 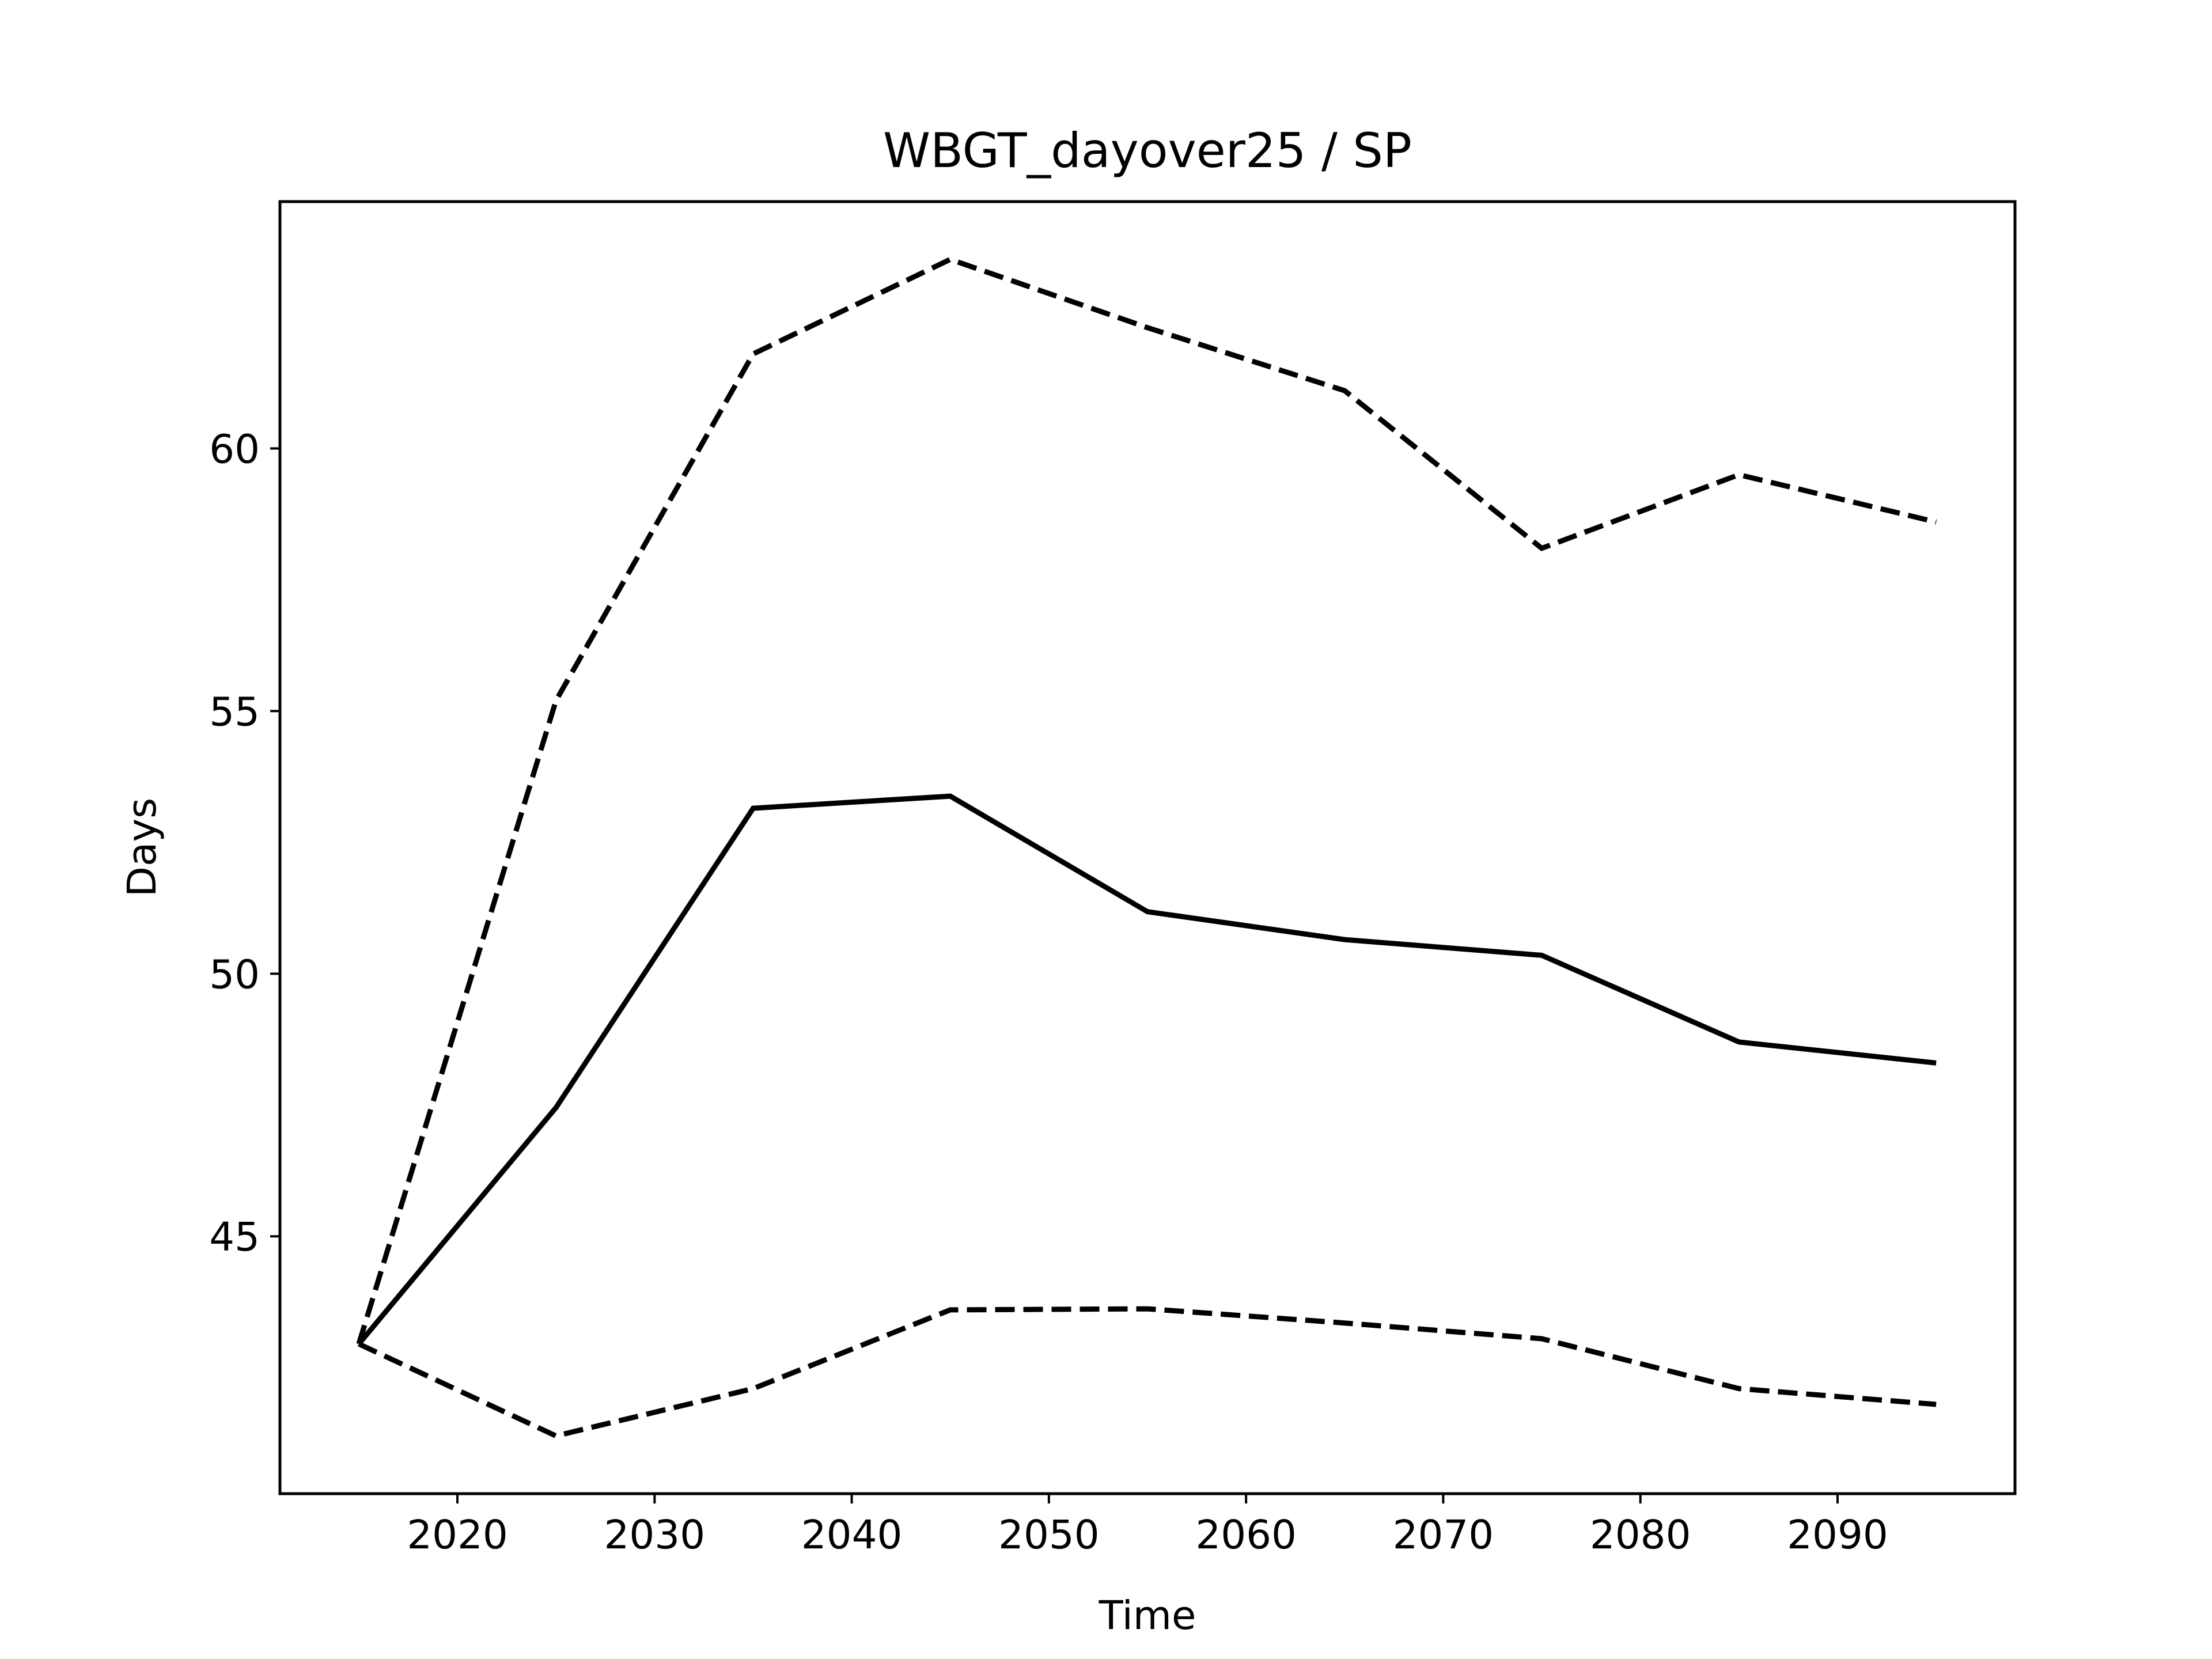 I want to click on x-tick-label: 2030, so click(x=655, y=1535).